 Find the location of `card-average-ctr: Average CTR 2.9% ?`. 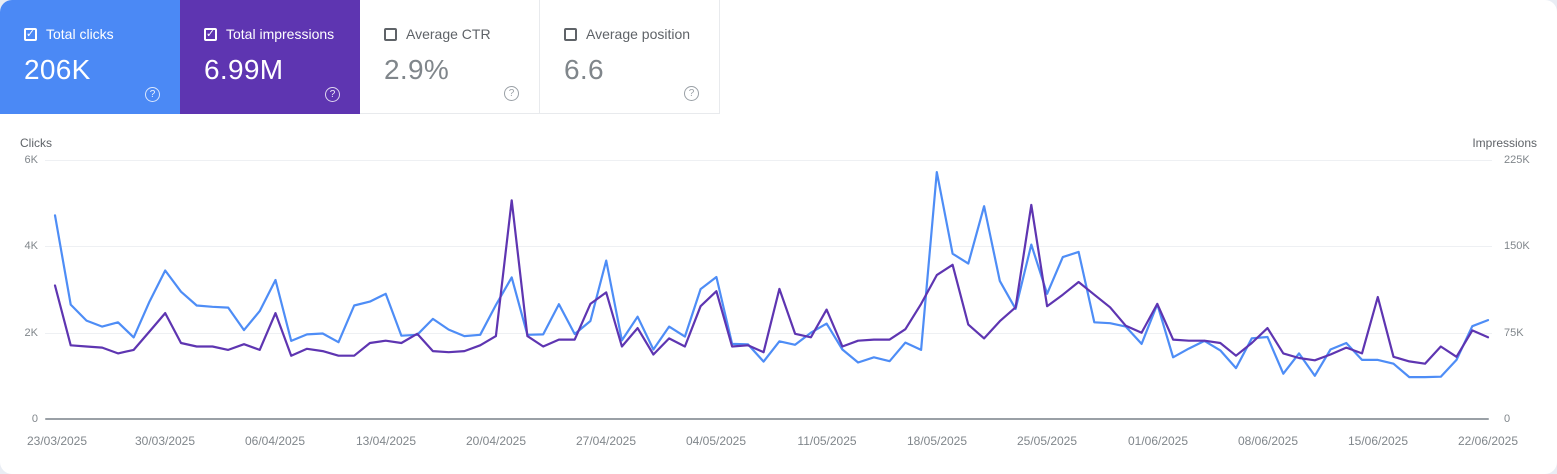

card-average-ctr: Average CTR 2.9% ? is located at coordinates (450, 57).